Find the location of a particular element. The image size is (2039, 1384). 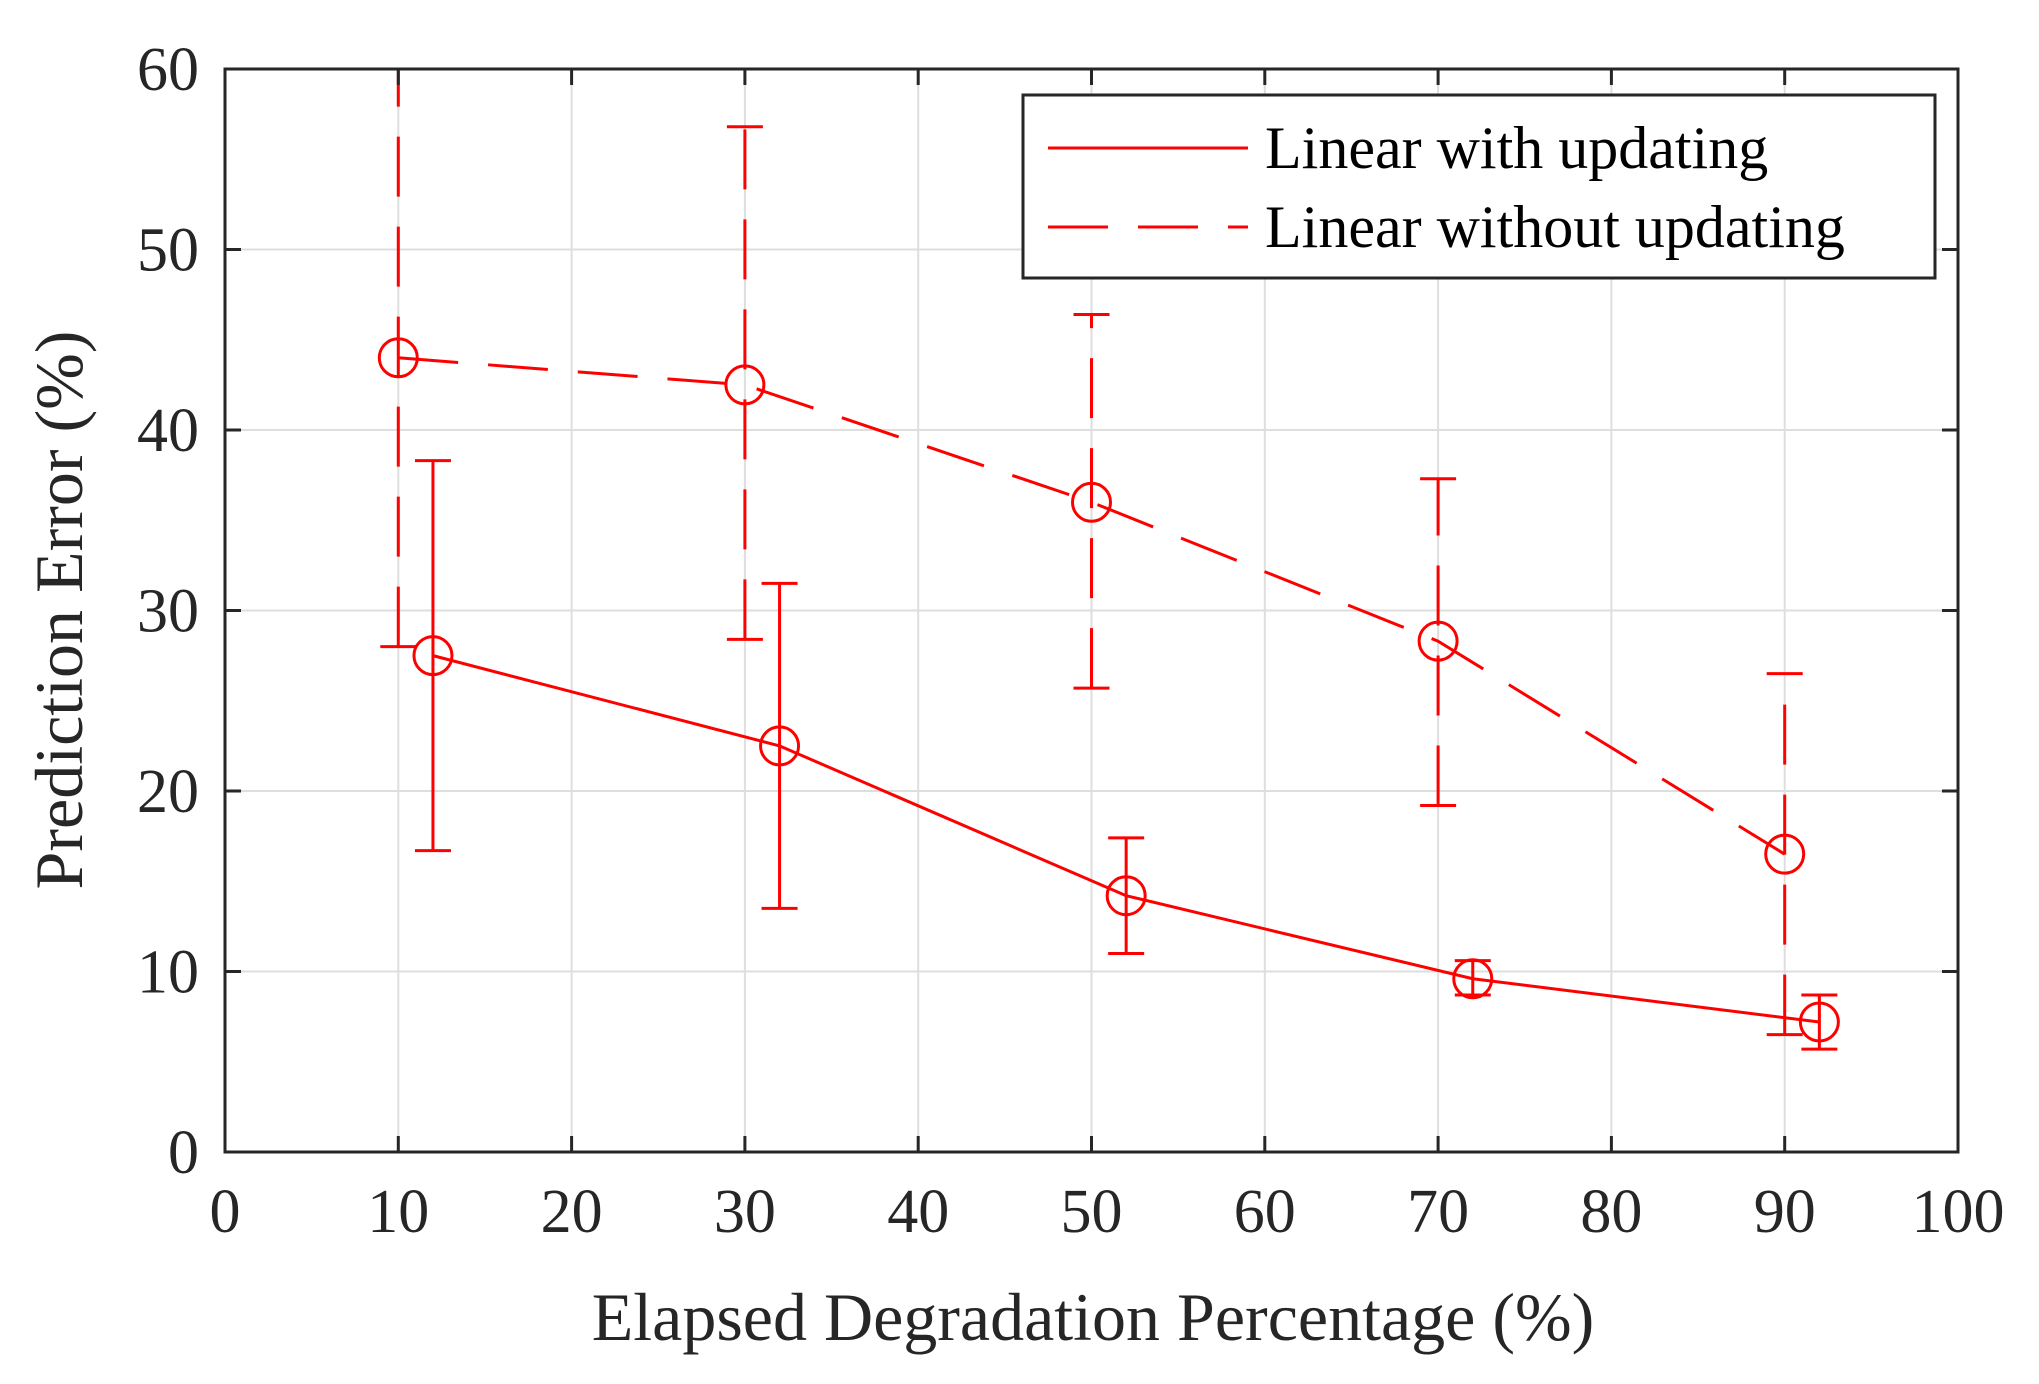

y-tick-label: 50 is located at coordinates (168, 251).